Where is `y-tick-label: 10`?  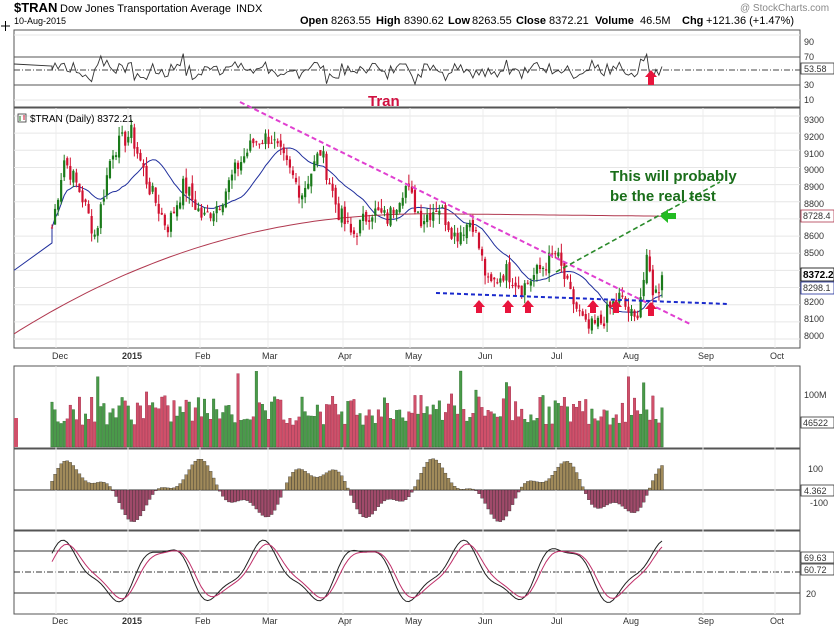 y-tick-label: 10 is located at coordinates (809, 100).